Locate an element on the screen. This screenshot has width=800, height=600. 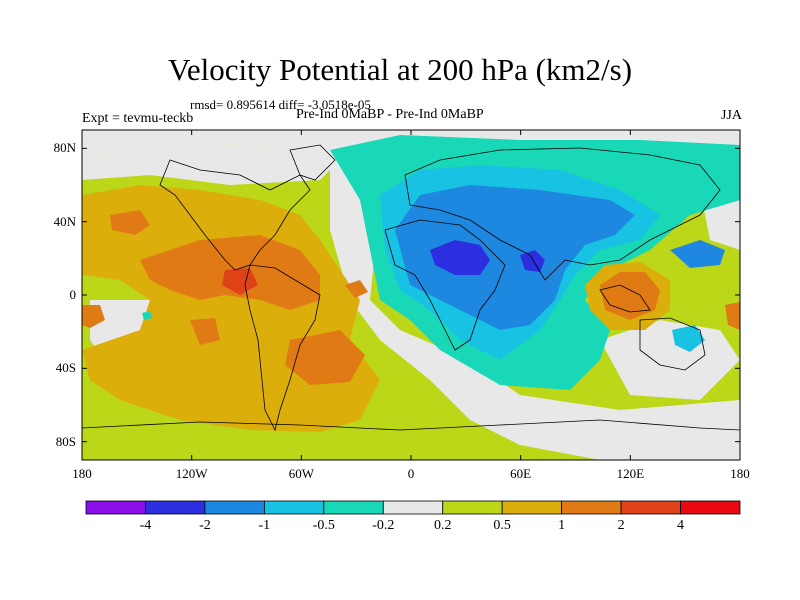
coastline-australia is located at coordinates (672, 344).